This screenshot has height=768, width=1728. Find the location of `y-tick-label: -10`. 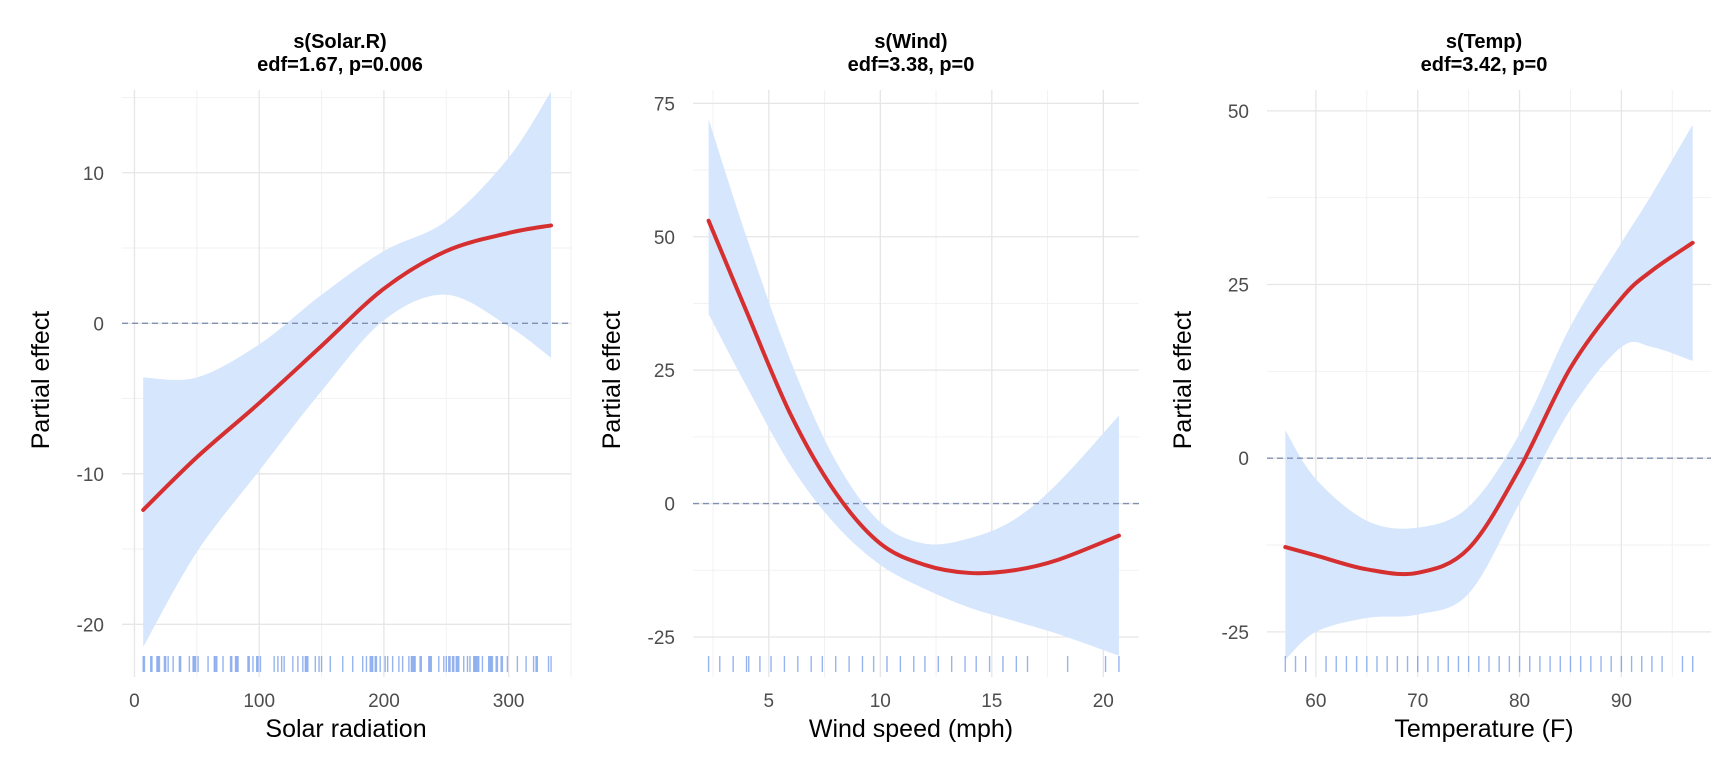

y-tick-label: -10 is located at coordinates (90, 475).